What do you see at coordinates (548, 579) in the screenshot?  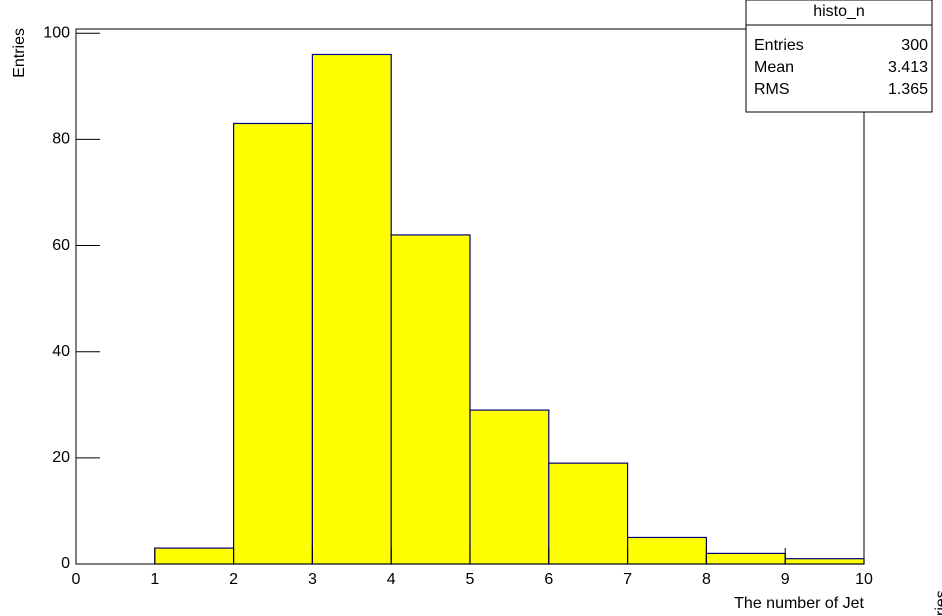 I see `x-tick-label: 6` at bounding box center [548, 579].